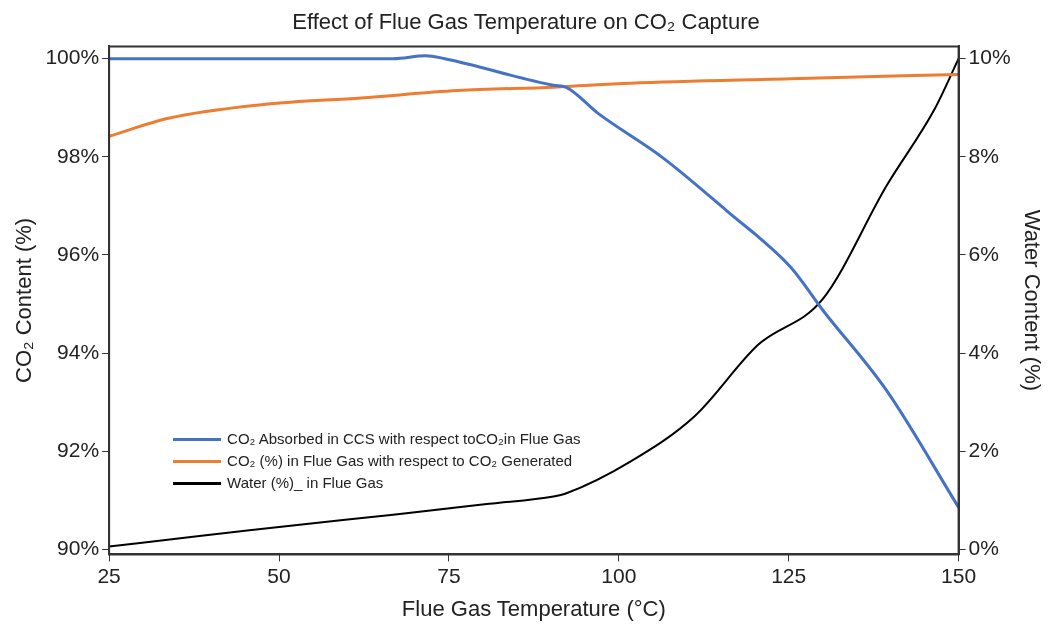 This screenshot has width=1056, height=633. I want to click on x-tick-label: 100, so click(619, 575).